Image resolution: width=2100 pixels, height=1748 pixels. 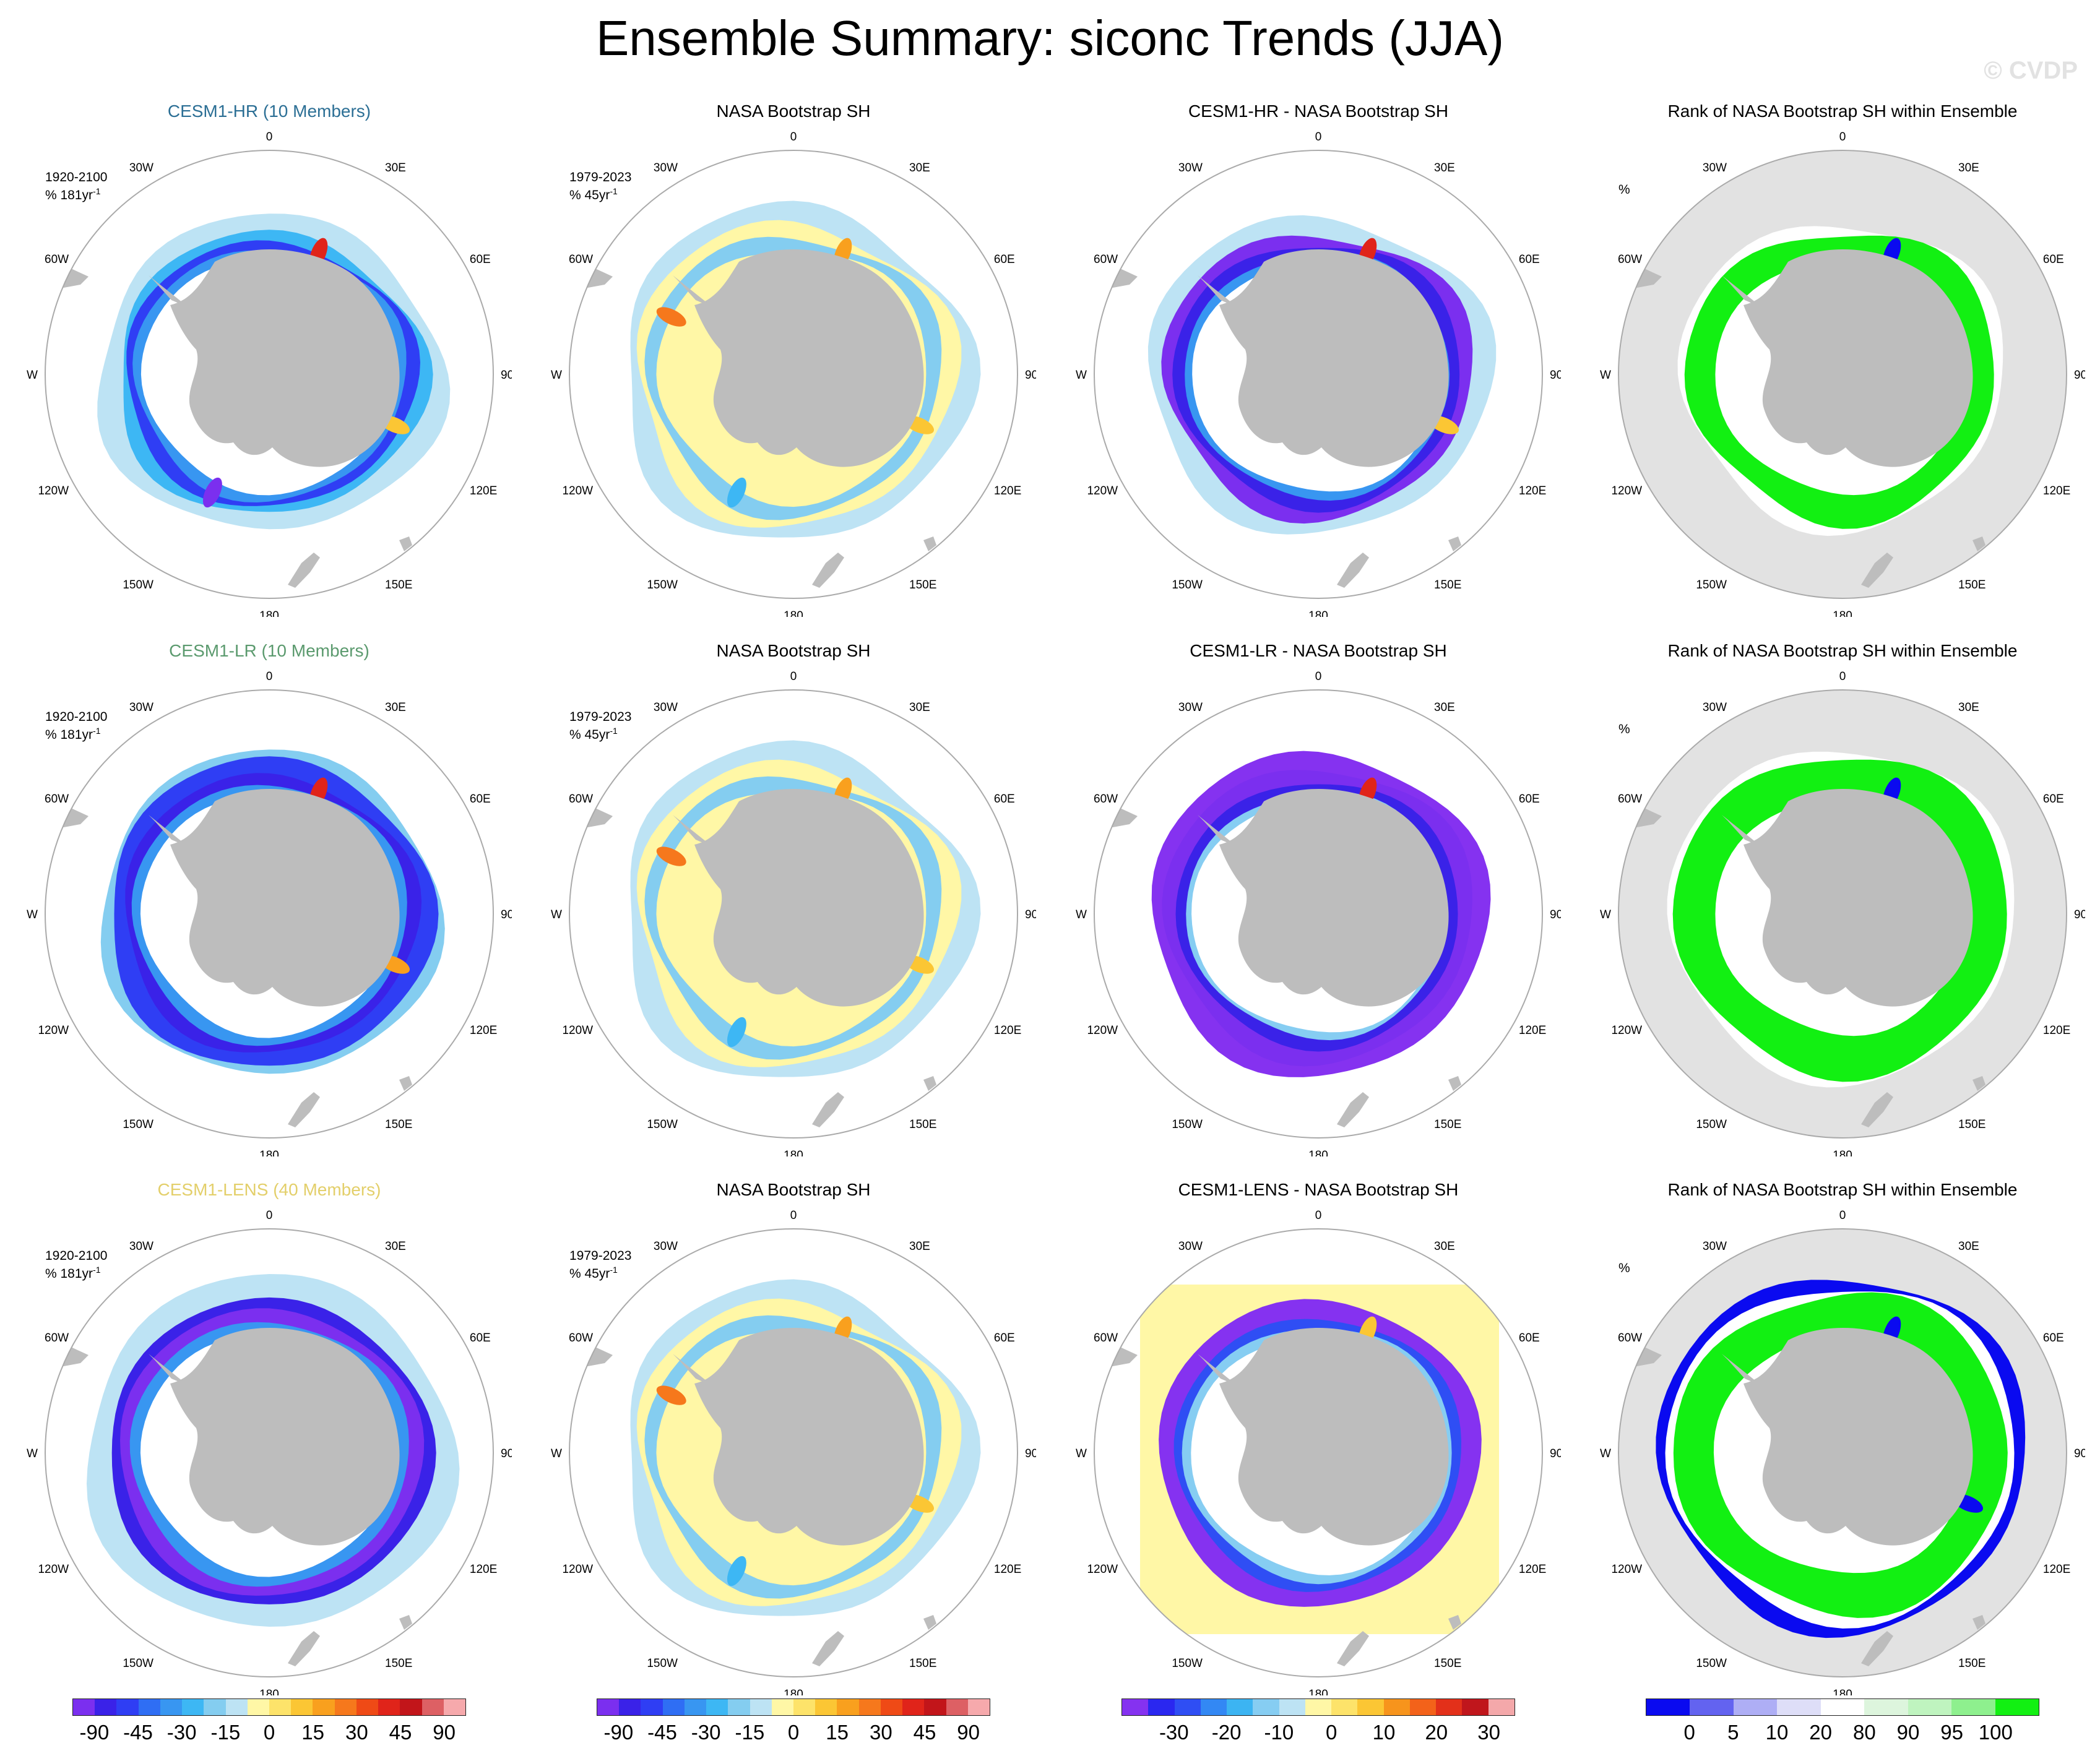 What do you see at coordinates (138, 1732) in the screenshot?
I see `colorbar-tick: -45` at bounding box center [138, 1732].